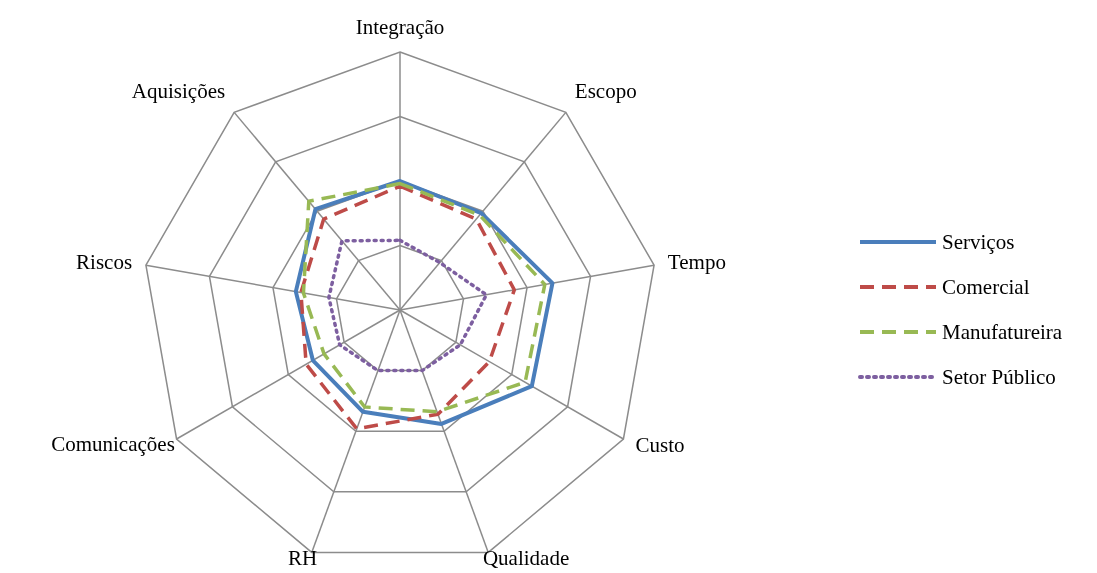  I want to click on legend-label: Comercial, so click(986, 287).